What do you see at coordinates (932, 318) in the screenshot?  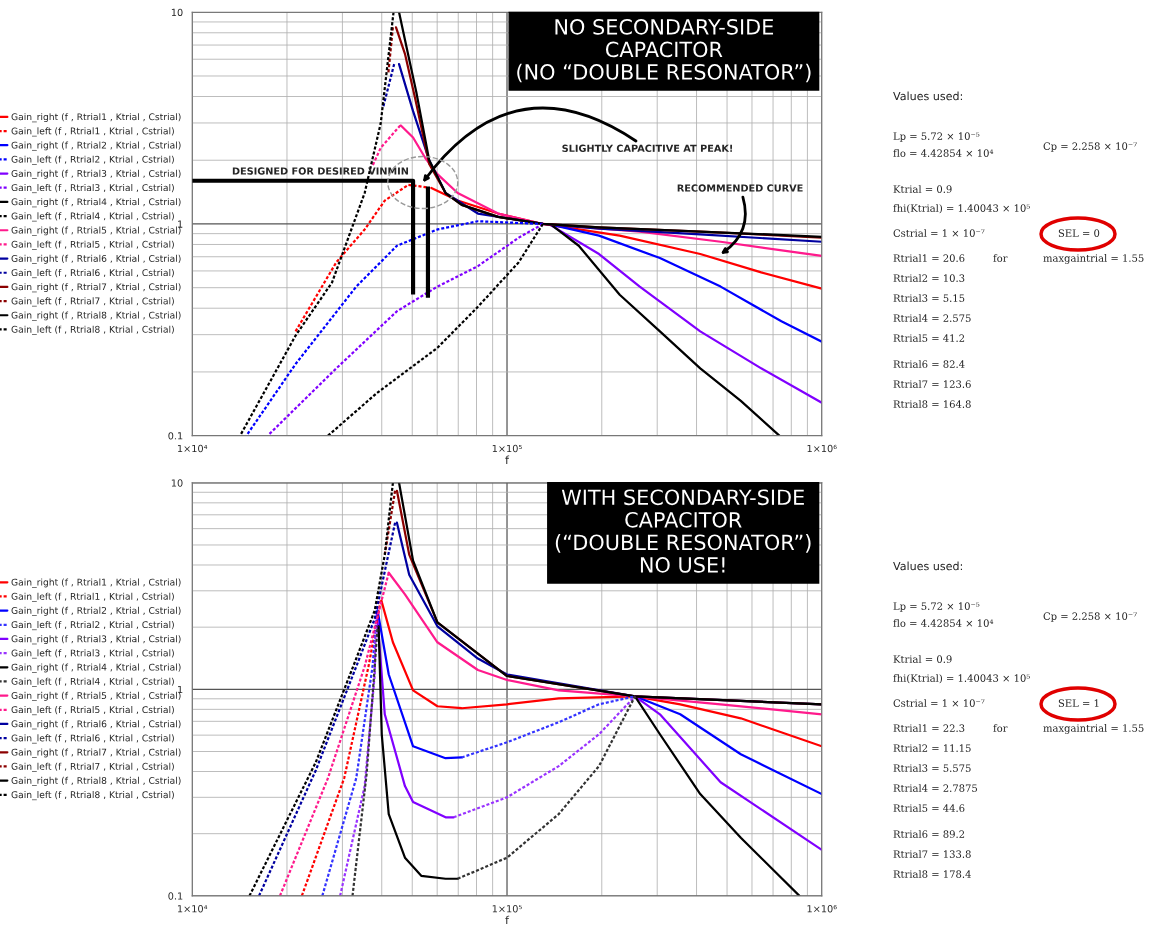 I see `text: Rtrial4 = 2.575` at bounding box center [932, 318].